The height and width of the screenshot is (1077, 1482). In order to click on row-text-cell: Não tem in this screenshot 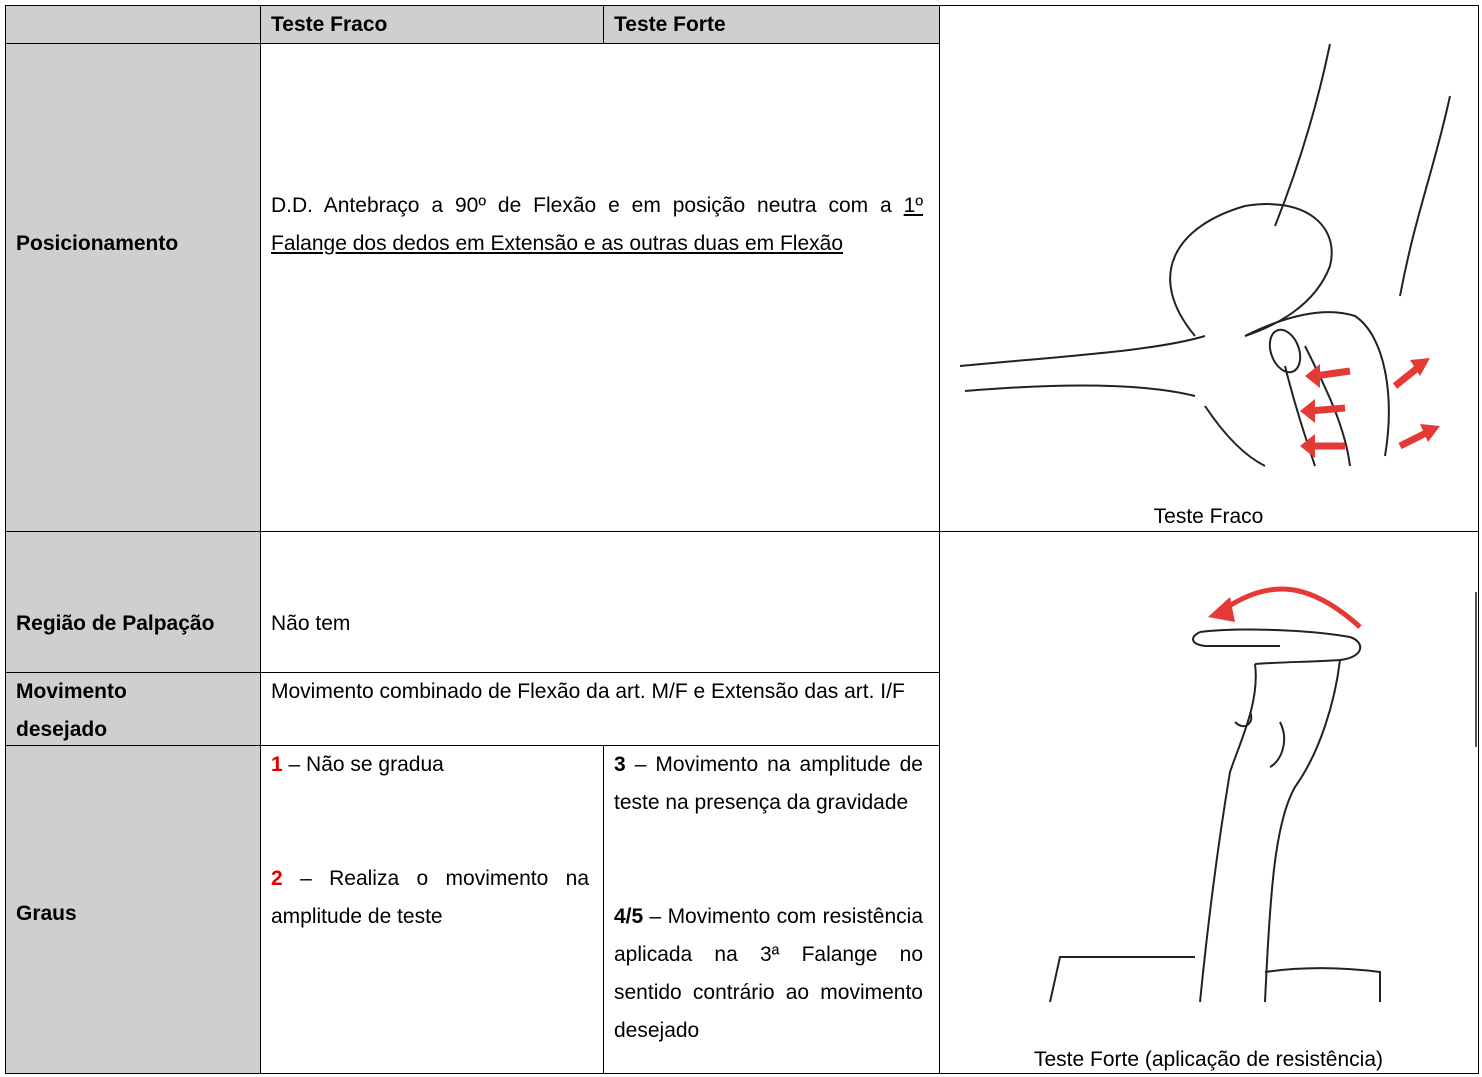, I will do `click(600, 602)`.